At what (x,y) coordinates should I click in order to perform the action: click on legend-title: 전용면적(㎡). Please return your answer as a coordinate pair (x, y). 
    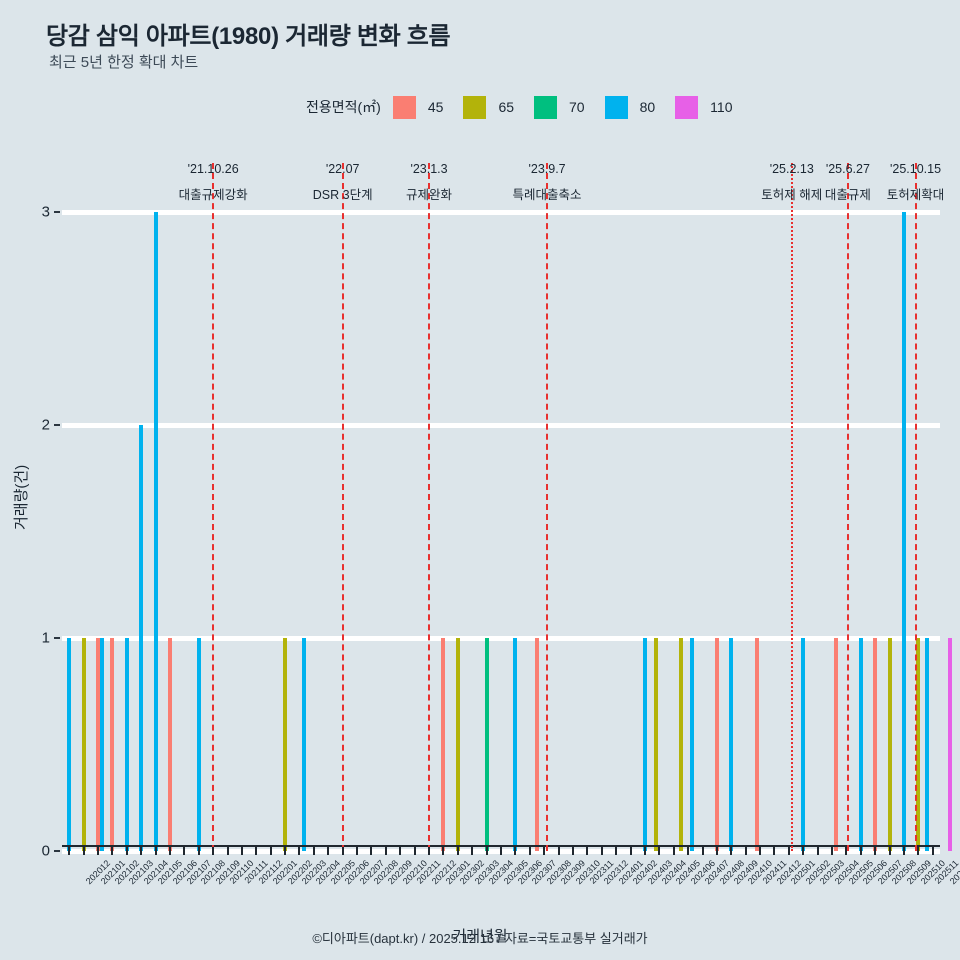
    Looking at the image, I should click on (343, 107).